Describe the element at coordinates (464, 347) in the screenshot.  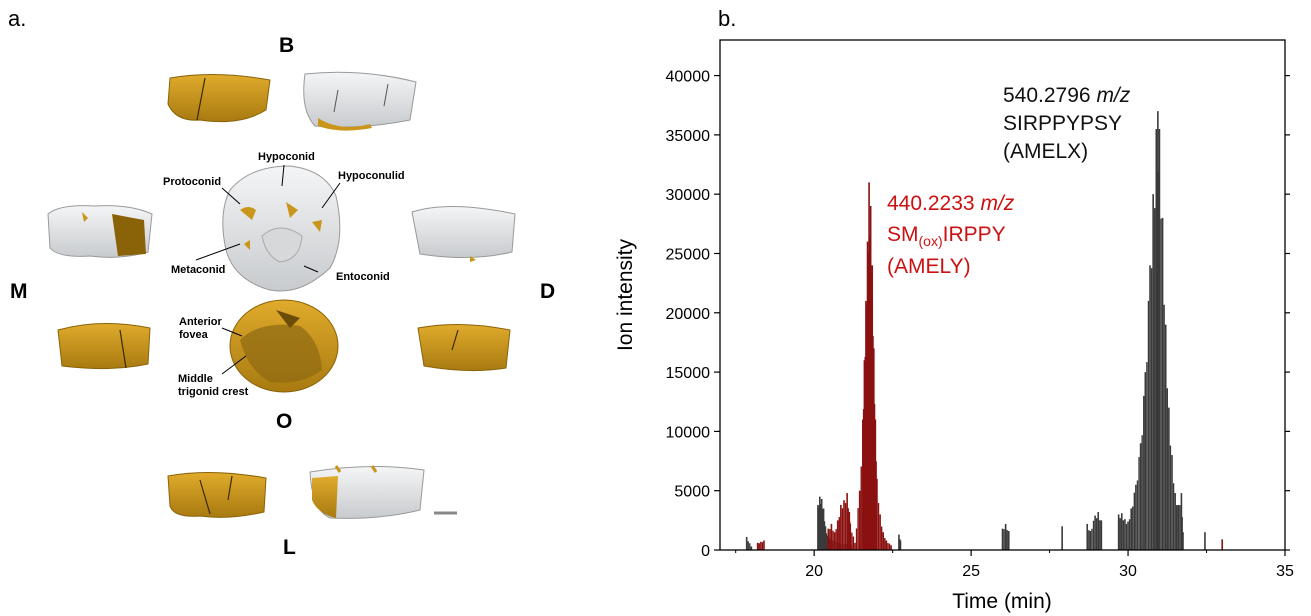
I see `tooth-distal-gold` at that location.